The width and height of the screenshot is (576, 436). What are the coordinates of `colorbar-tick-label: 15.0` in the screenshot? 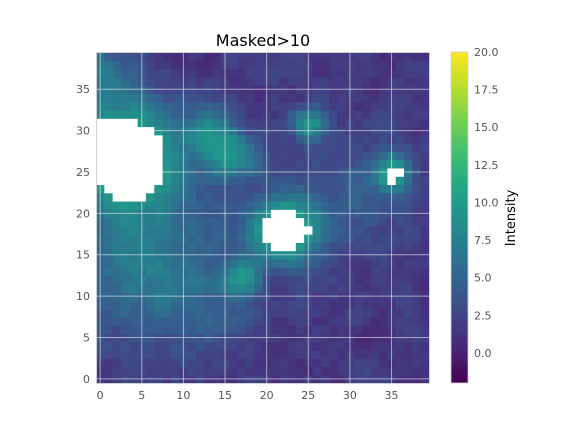 It's located at (486, 127).